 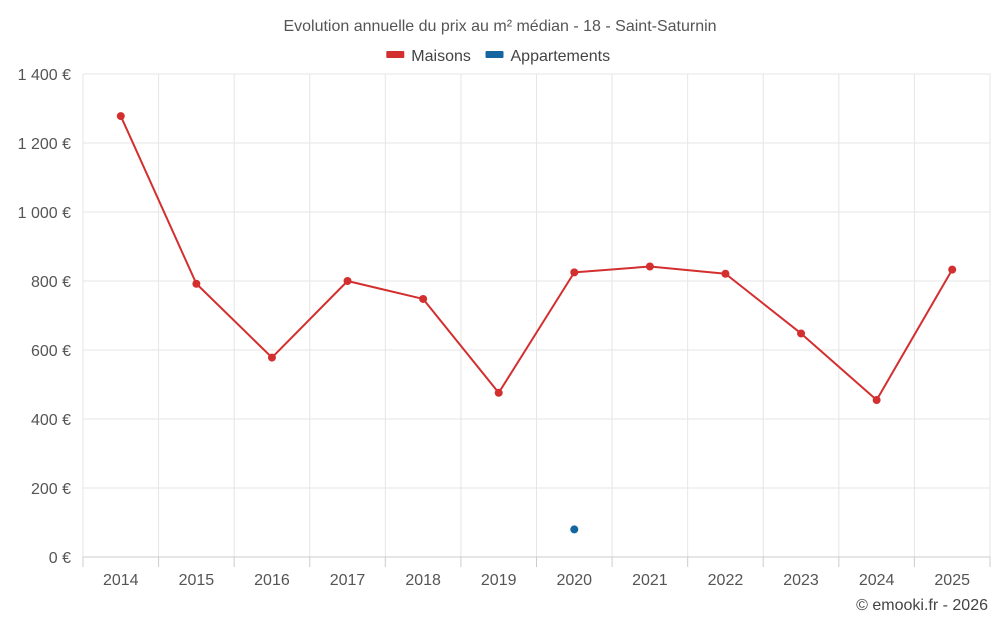 What do you see at coordinates (51, 351) in the screenshot?
I see `y-tick-label: 600 €` at bounding box center [51, 351].